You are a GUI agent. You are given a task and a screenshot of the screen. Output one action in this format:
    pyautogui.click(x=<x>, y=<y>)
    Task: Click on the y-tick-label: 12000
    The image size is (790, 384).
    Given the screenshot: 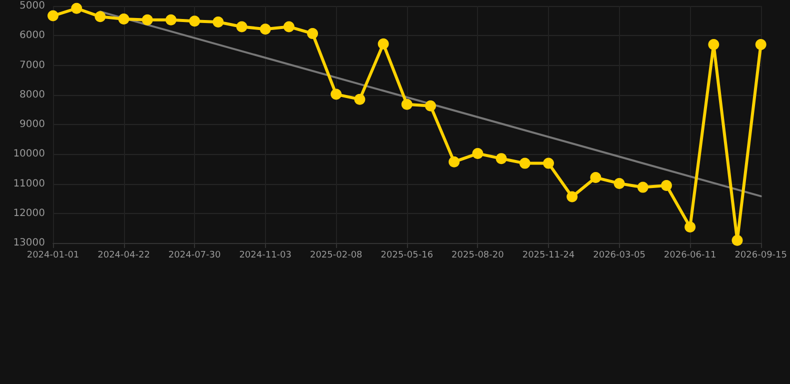 What is the action you would take?
    pyautogui.click(x=29, y=213)
    